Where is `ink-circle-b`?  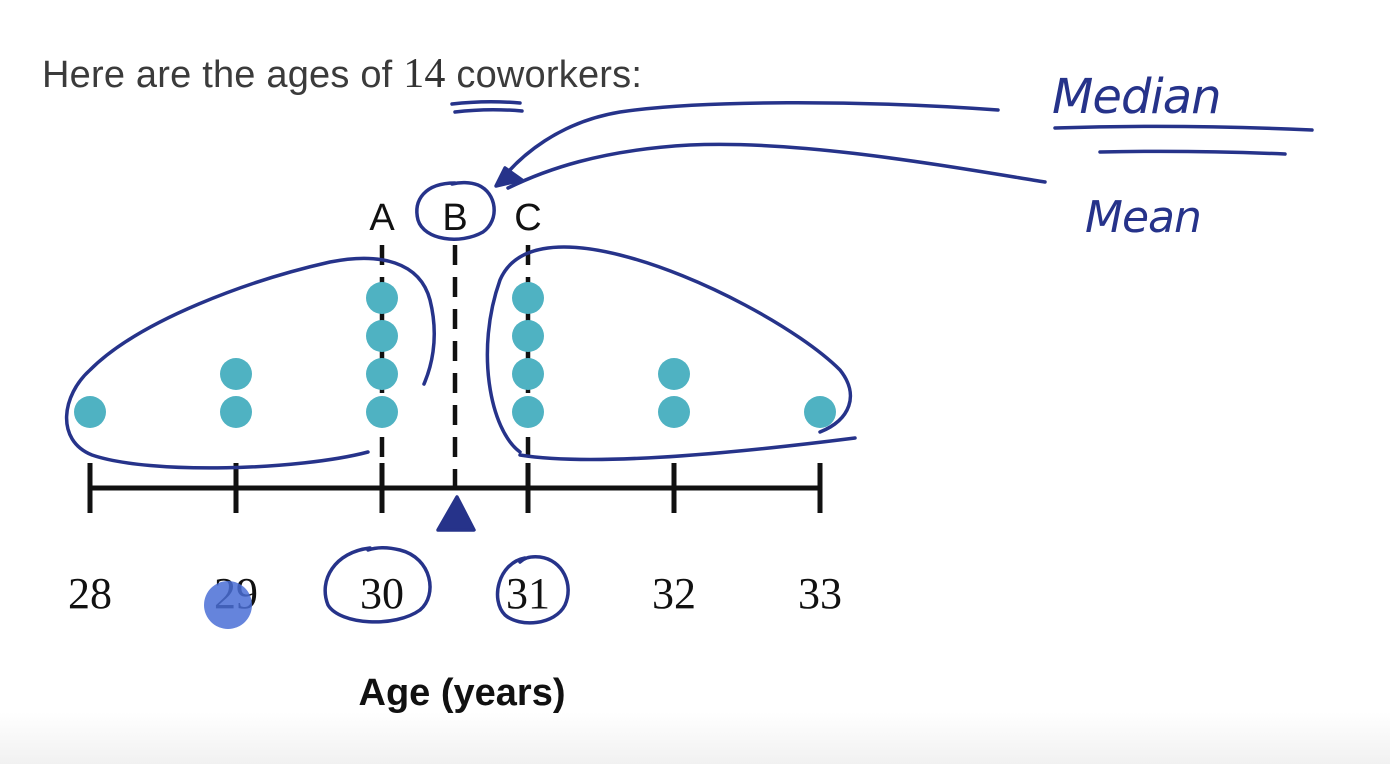 ink-circle-b is located at coordinates (455, 210).